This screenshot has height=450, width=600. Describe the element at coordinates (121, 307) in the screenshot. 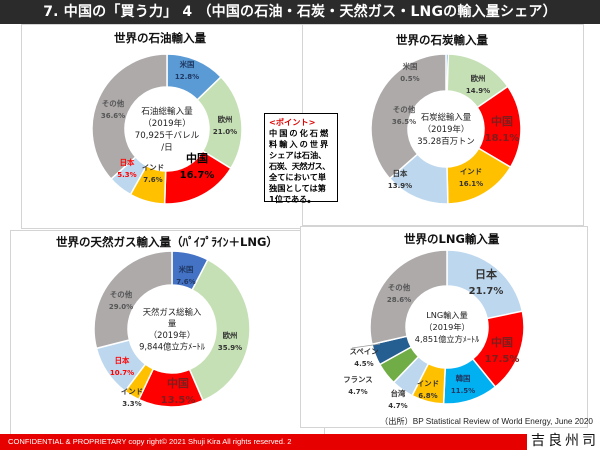

I see `slice-value-label: 29.0%` at that location.